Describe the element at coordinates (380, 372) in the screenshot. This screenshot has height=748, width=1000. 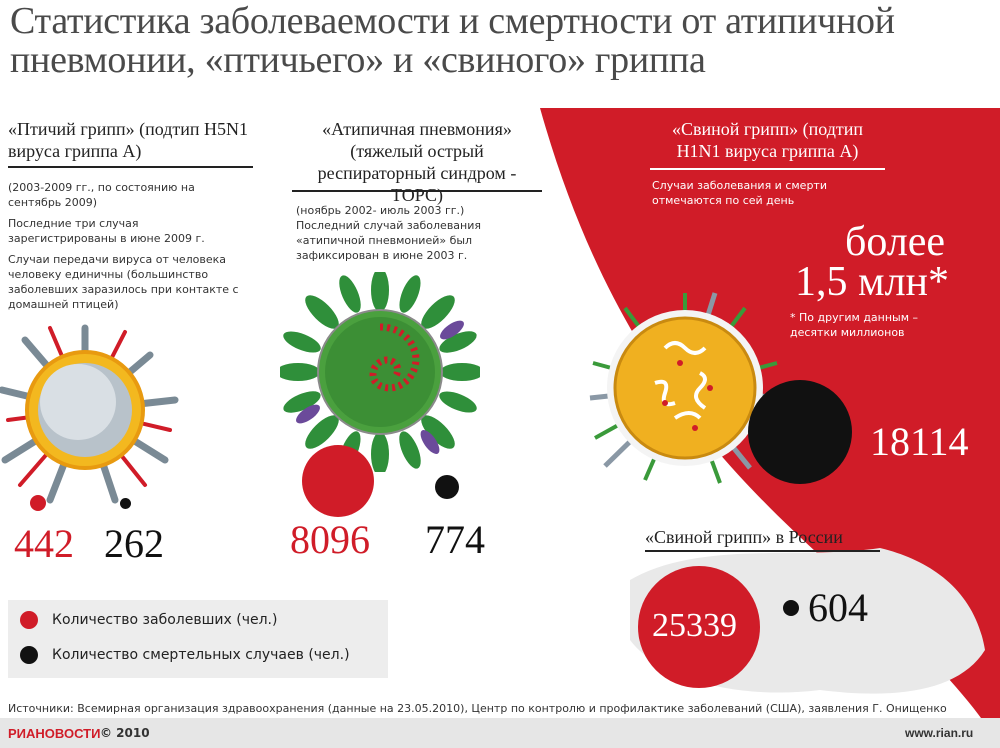
I see `sars-virus-image` at that location.